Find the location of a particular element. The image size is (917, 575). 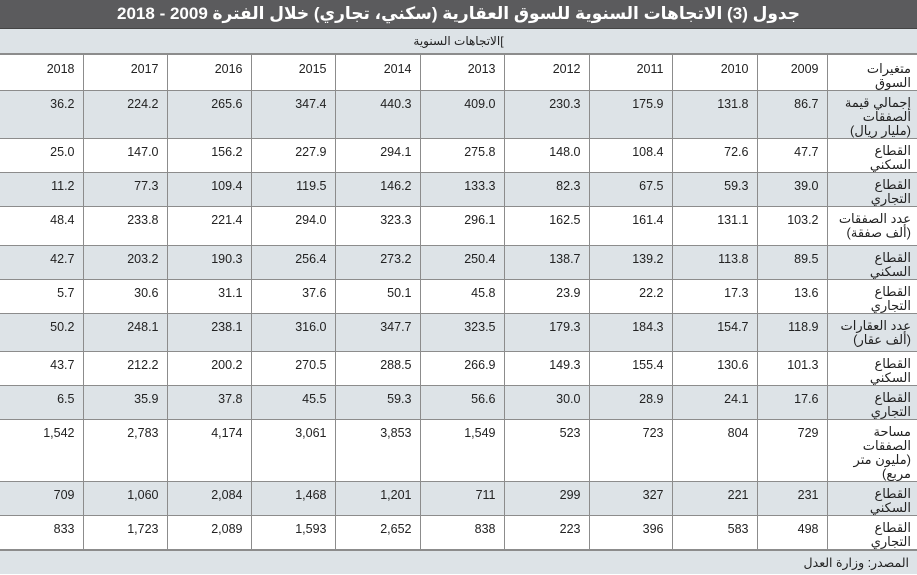

value-cell: 149.3 is located at coordinates (546, 368).